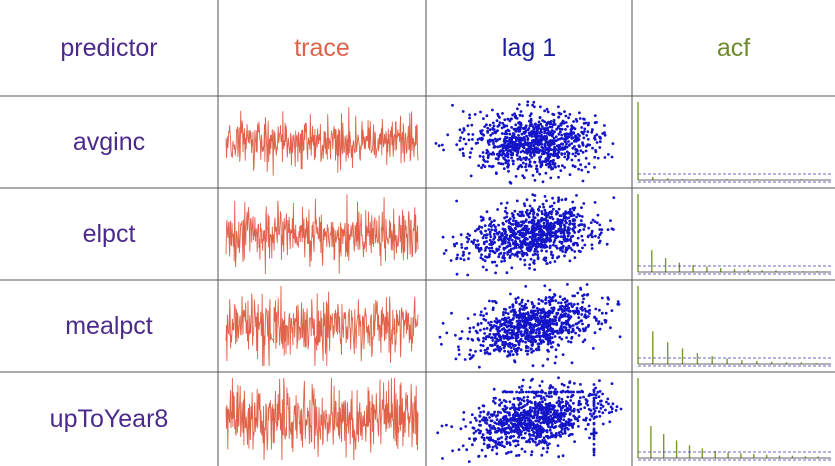 This screenshot has height=466, width=835. Describe the element at coordinates (529, 47) in the screenshot. I see `header-lag: lag 1` at that location.